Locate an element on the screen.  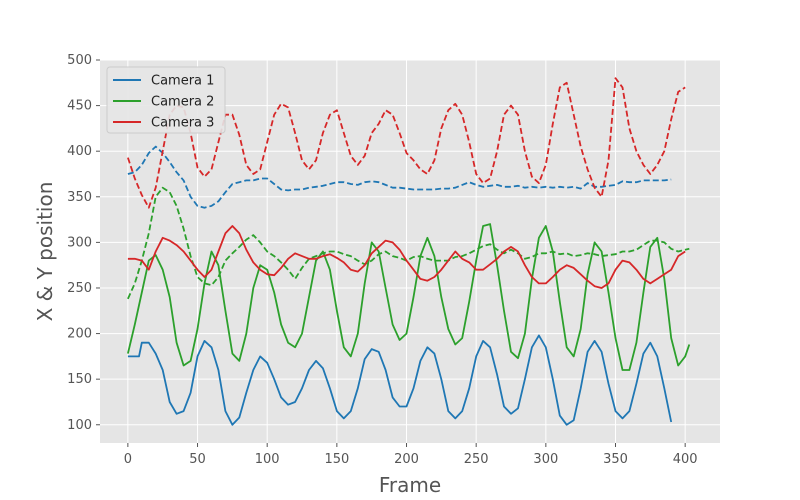
legend-label: Camera 2 is located at coordinates (182, 102).